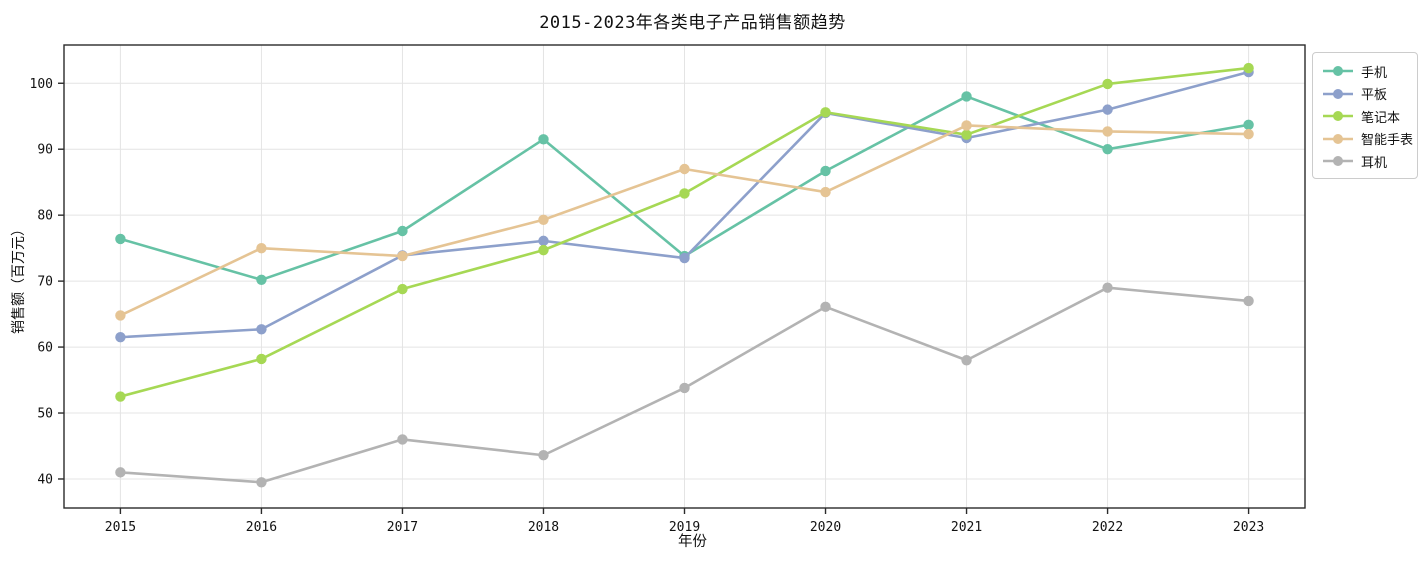 The image size is (1427, 562). I want to click on x-axis-label: 年份, so click(692, 542).